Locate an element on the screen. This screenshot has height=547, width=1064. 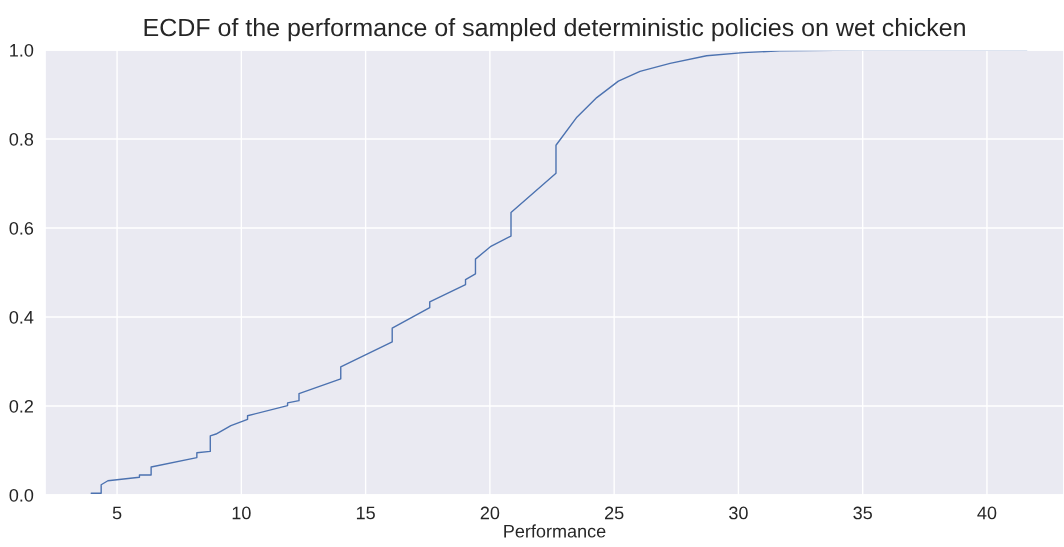
y-tick-label: 0.2 is located at coordinates (21, 406).